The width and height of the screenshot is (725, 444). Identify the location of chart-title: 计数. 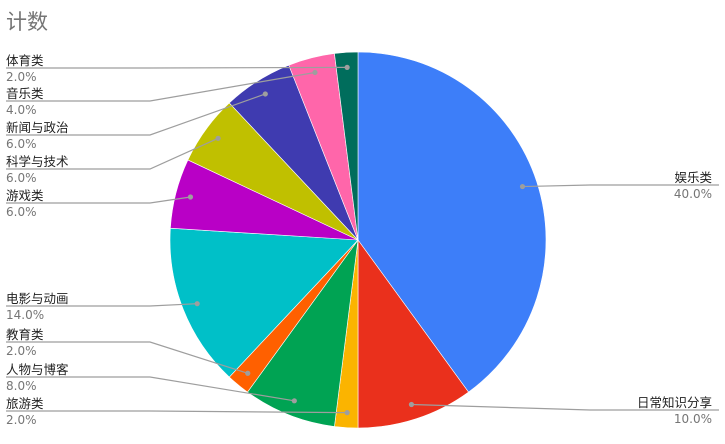
(27, 22).